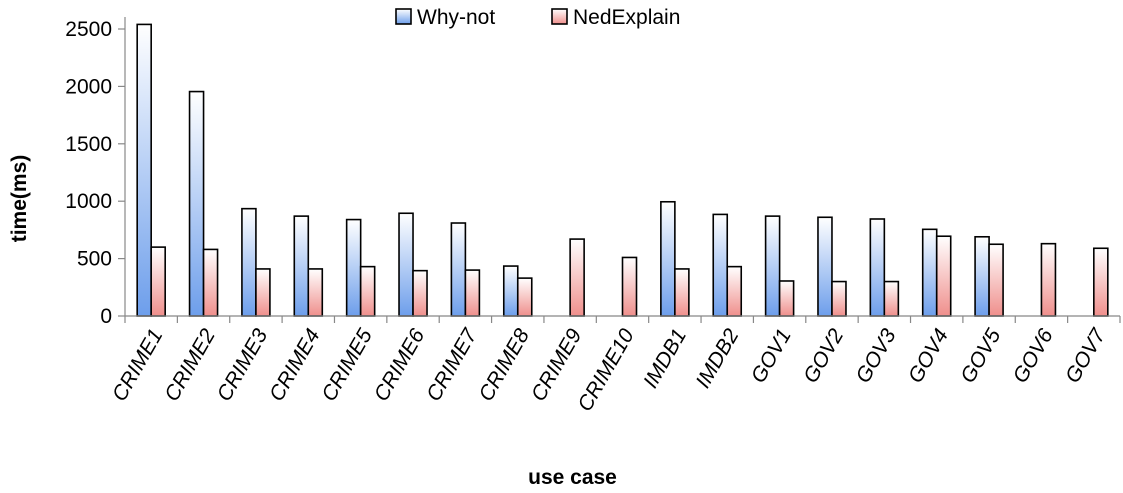  I want to click on x-tick-label-gov1: GOV1, so click(771, 356).